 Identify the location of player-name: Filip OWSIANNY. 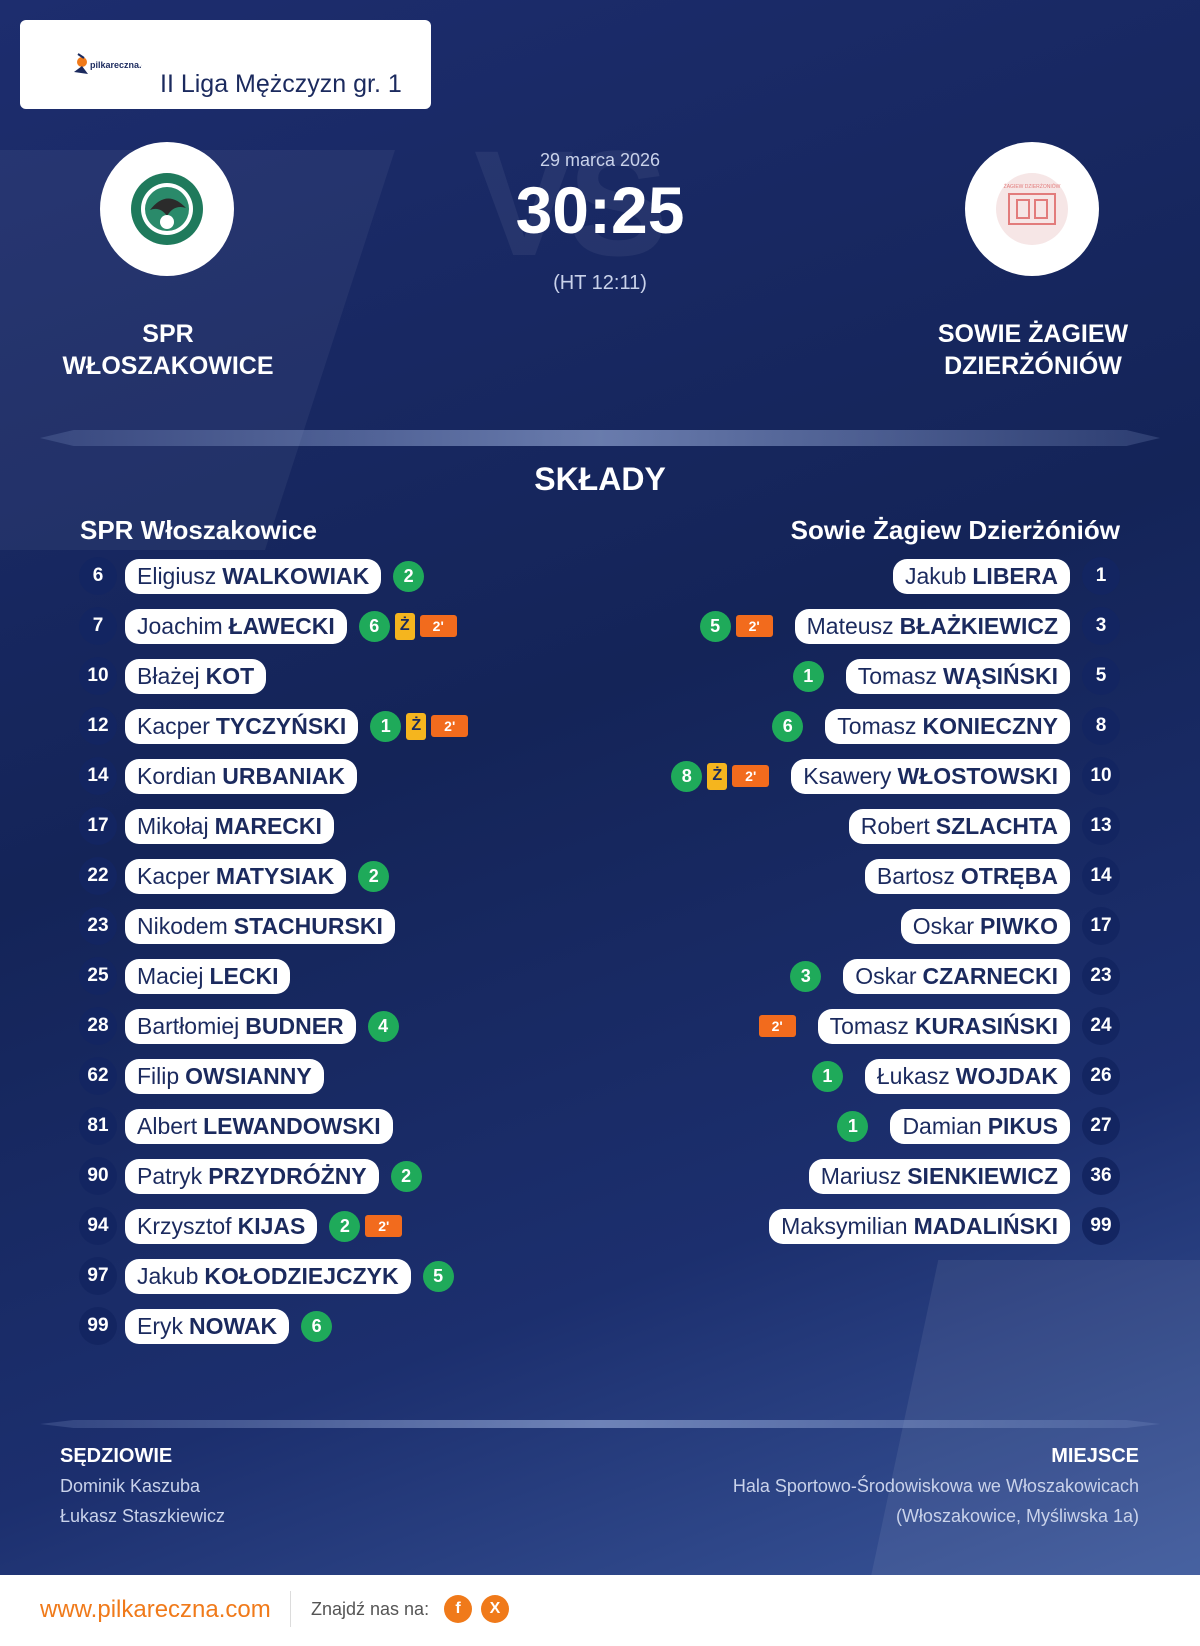
(224, 1076).